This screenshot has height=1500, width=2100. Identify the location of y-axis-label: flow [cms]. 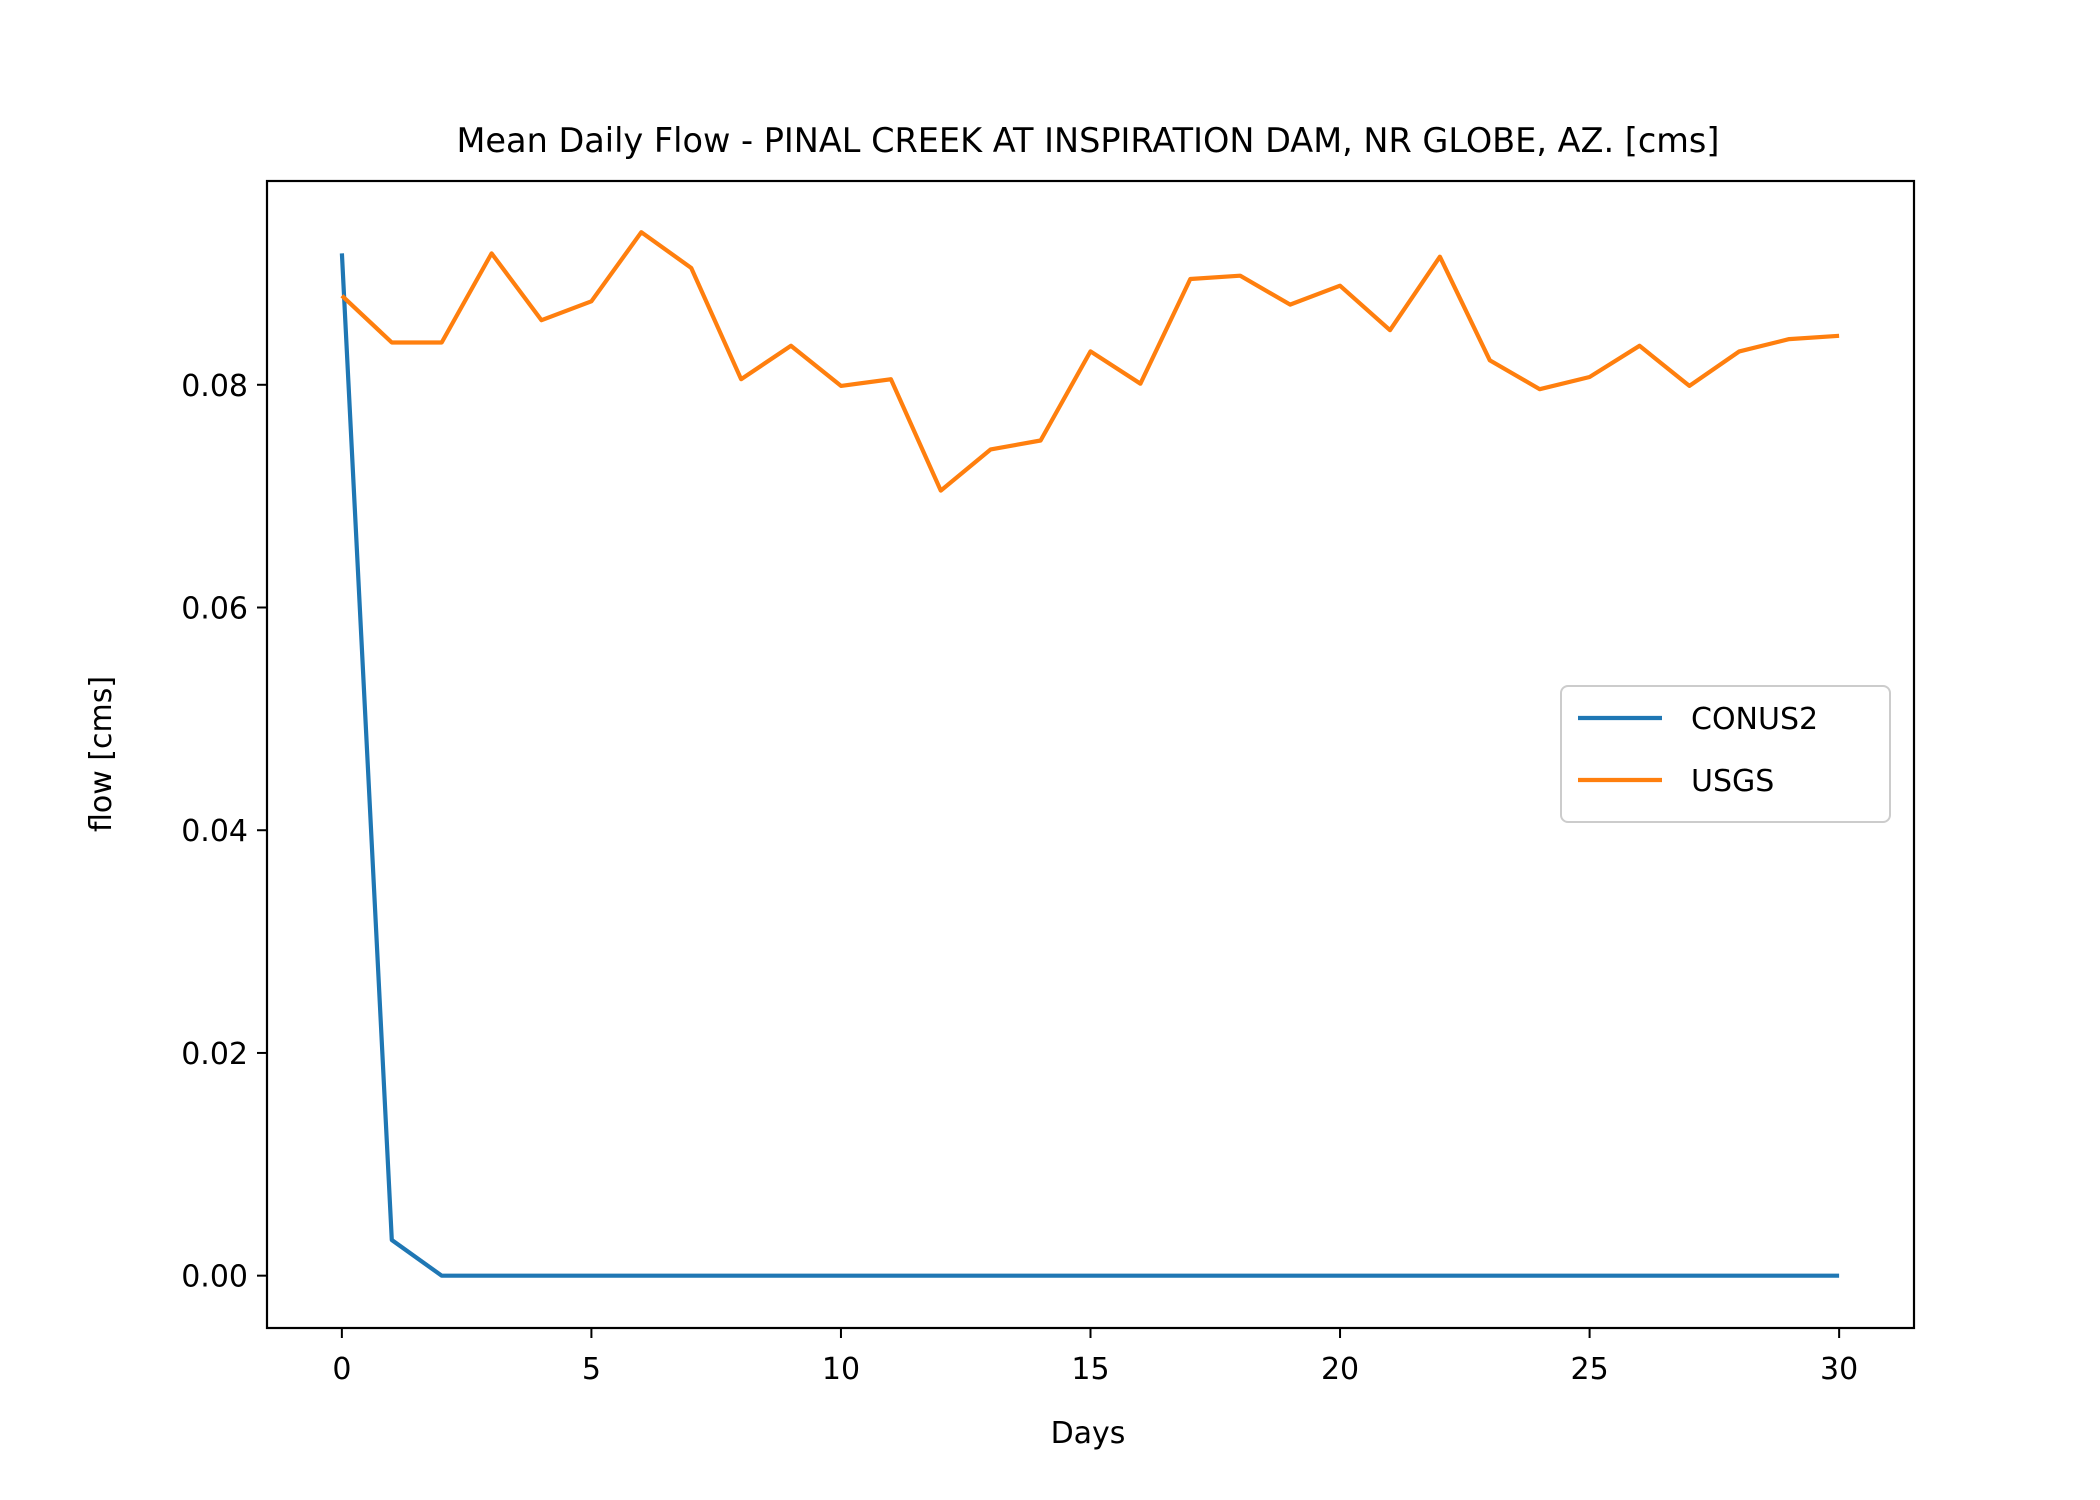
(101, 754).